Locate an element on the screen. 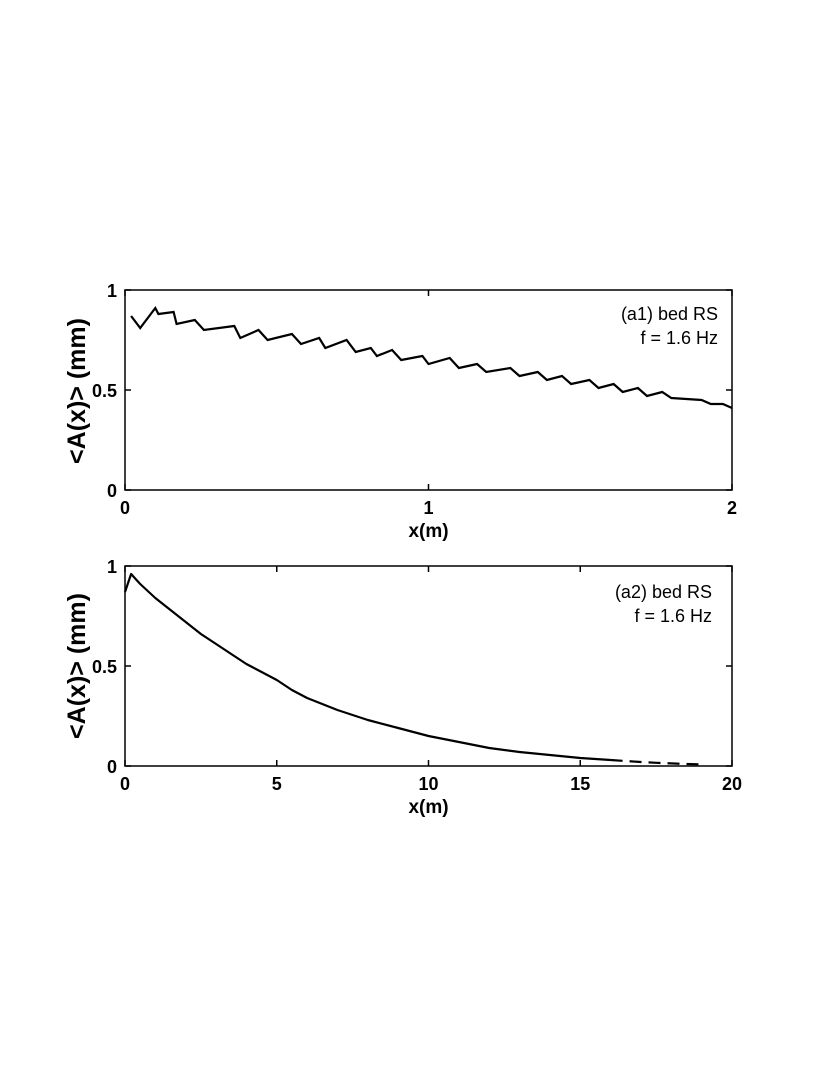  panel-annotation-title: (a2) bed RS is located at coordinates (663, 592).